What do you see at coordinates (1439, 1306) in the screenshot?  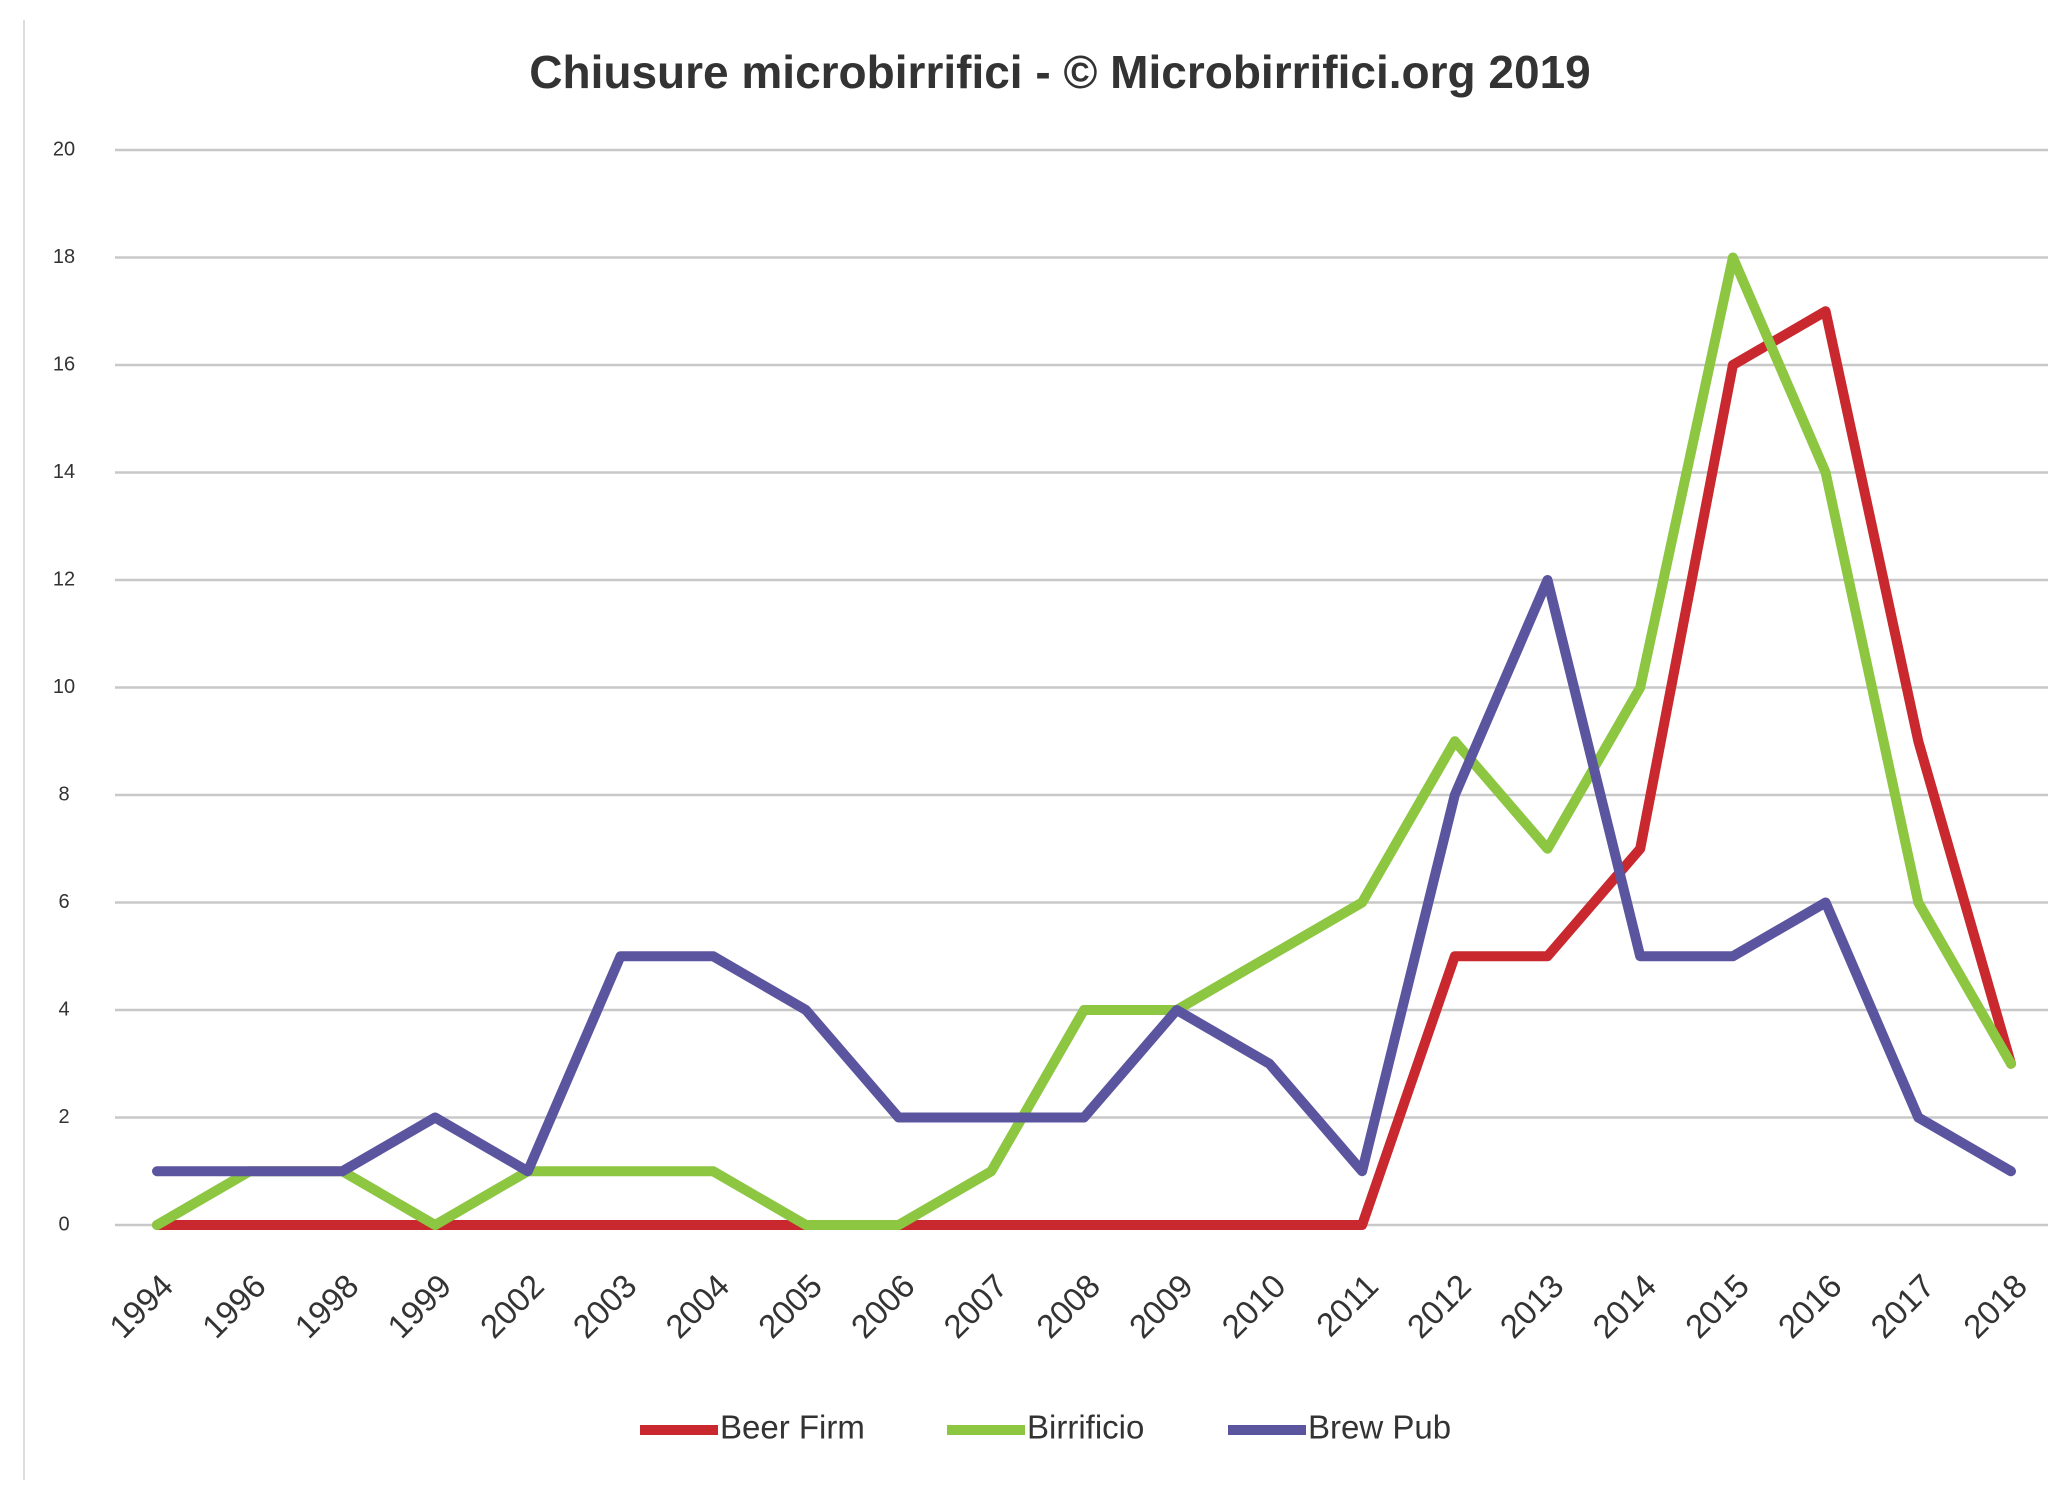 I see `x-tick-label: 2012` at bounding box center [1439, 1306].